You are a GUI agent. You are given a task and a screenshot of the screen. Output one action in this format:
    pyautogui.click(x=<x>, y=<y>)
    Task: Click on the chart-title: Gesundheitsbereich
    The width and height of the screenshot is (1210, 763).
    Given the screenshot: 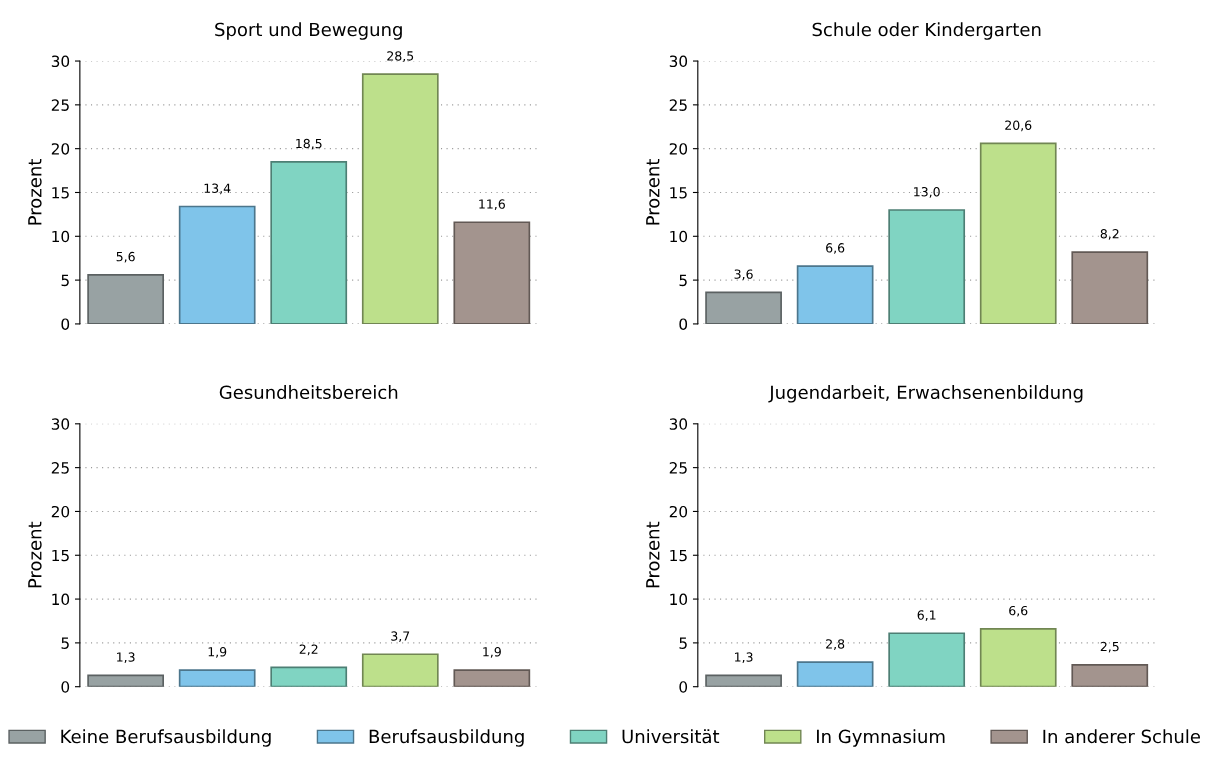 What is the action you would take?
    pyautogui.click(x=308, y=392)
    